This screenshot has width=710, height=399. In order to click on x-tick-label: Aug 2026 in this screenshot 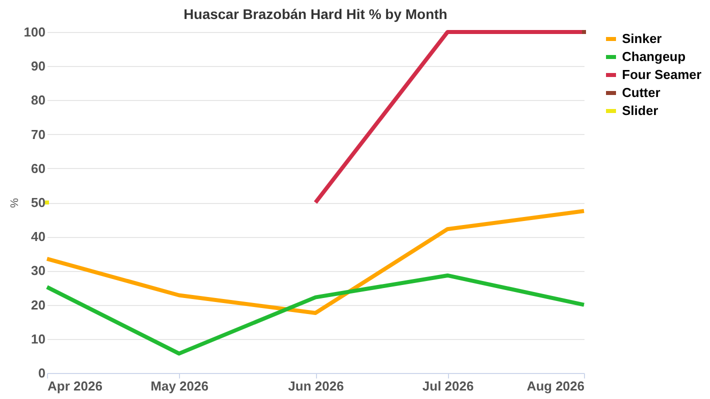, I will do `click(555, 386)`.